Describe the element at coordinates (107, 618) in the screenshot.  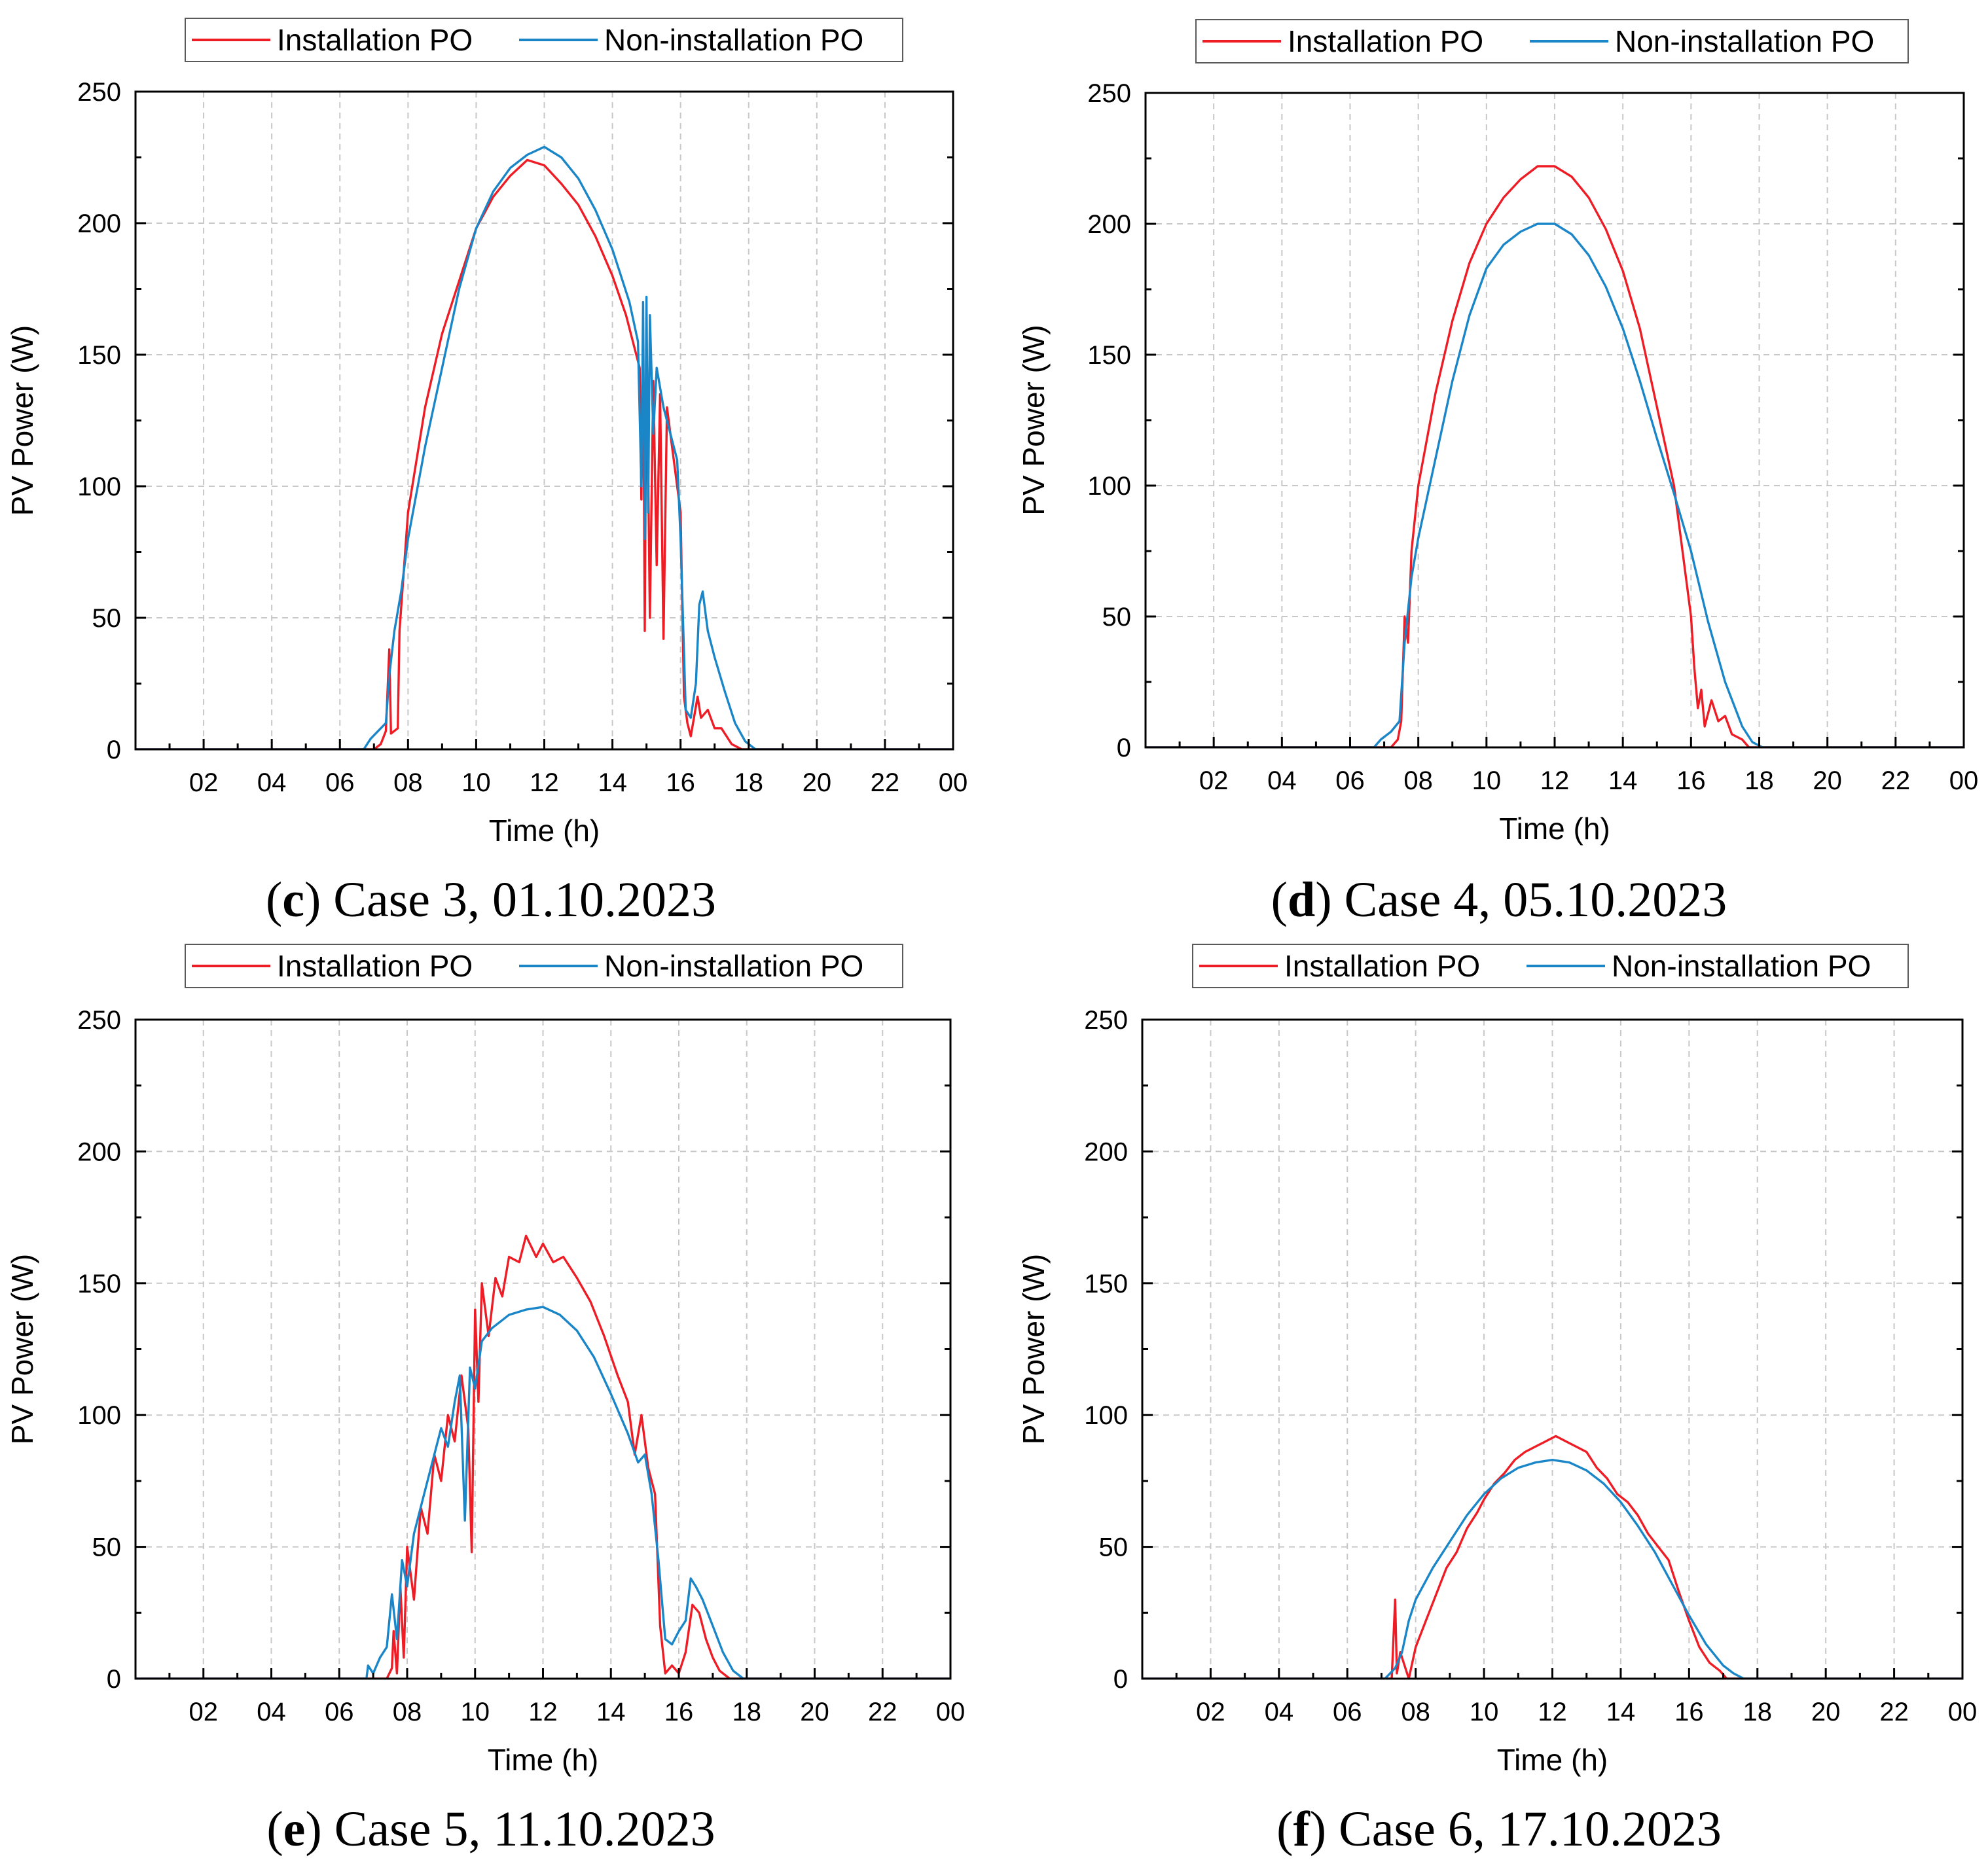
I see `y-tick-label: 50` at that location.